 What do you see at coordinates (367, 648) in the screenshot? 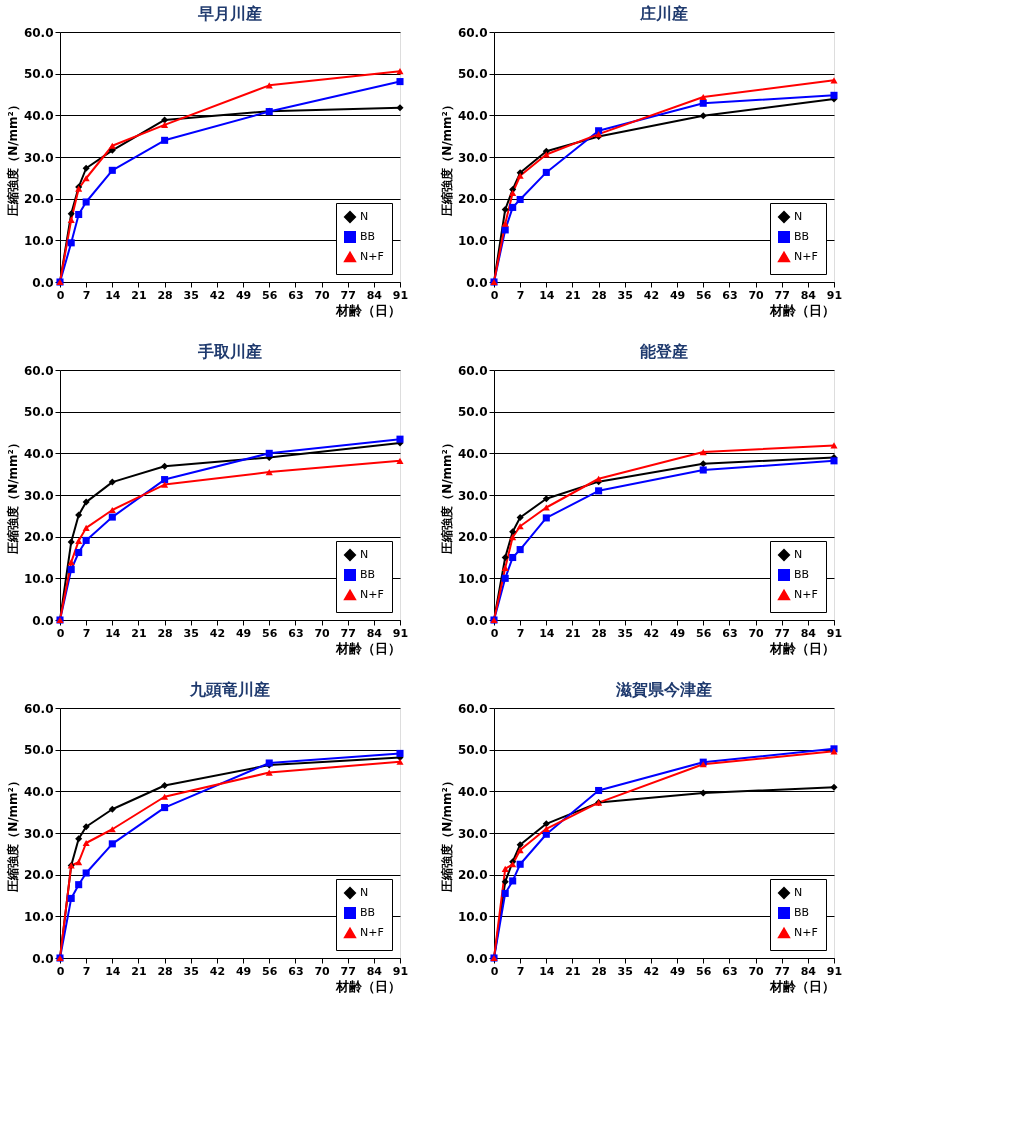
I see `x-axis-title: 材齢（日）` at bounding box center [367, 648].